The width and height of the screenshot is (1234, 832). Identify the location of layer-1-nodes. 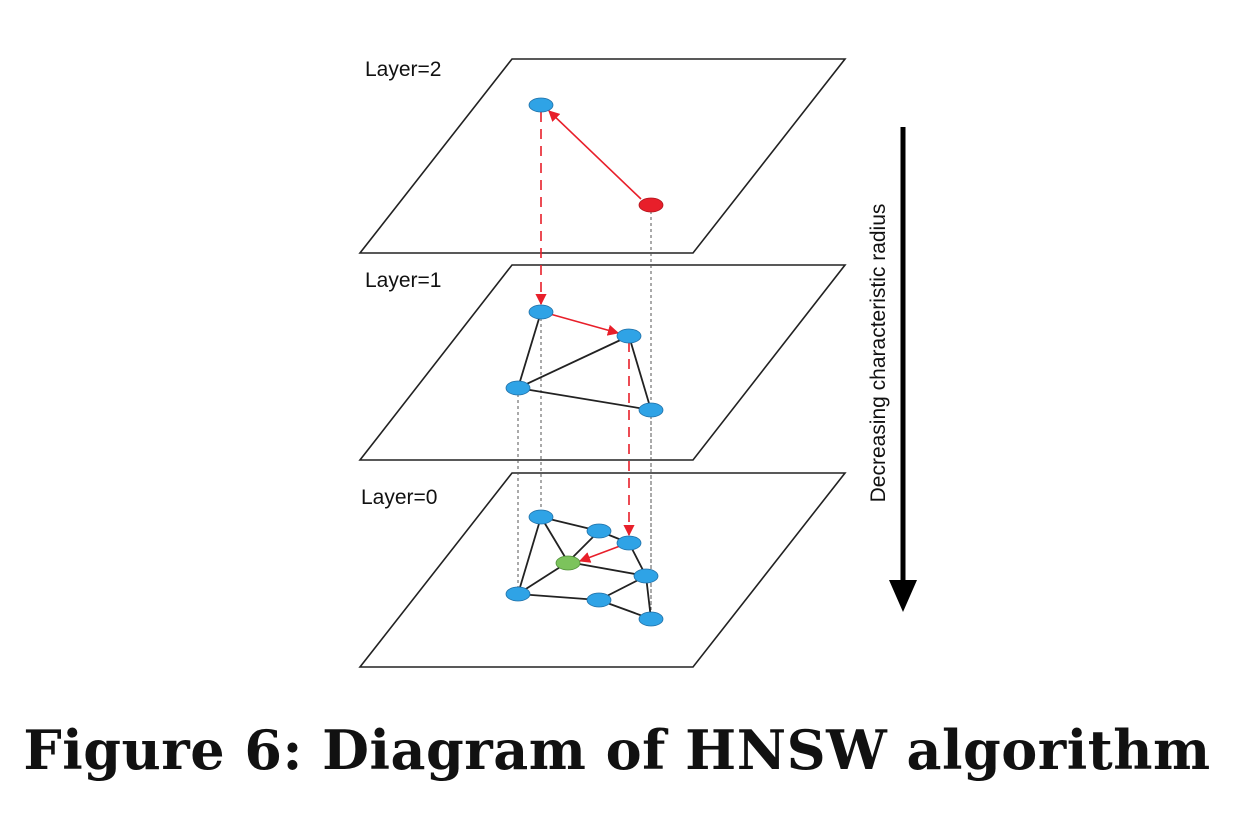
(584, 361).